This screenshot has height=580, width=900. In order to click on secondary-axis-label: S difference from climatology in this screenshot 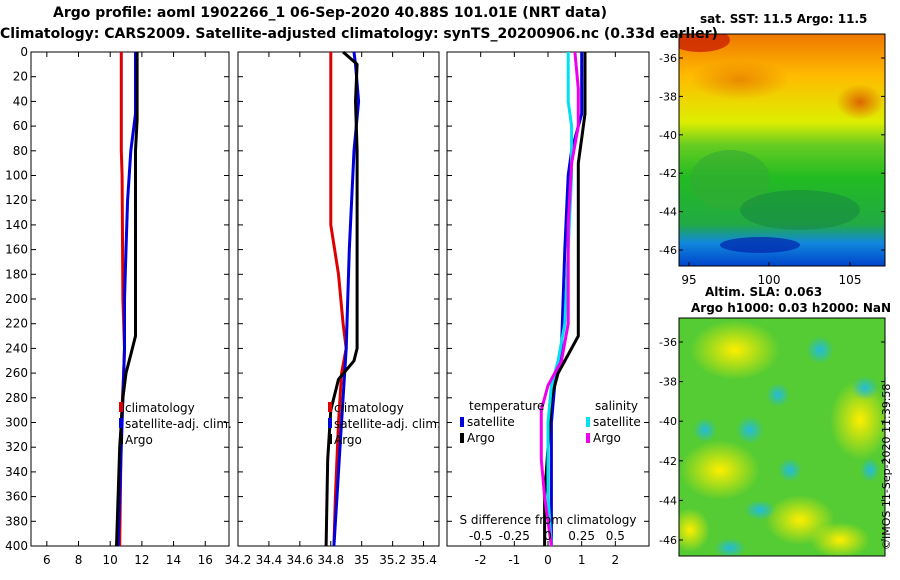, I will do `click(548, 520)`.